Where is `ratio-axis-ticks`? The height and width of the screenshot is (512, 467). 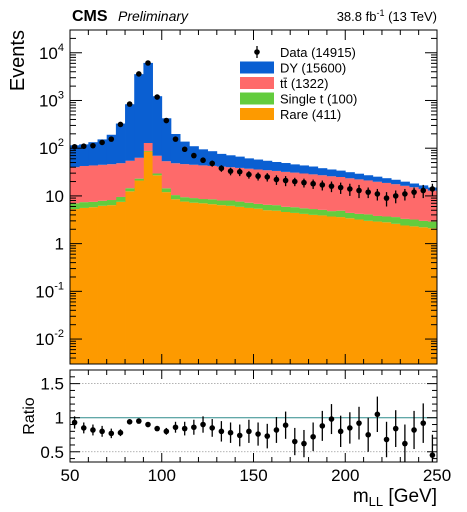
ratio-axis-ticks is located at coordinates (253, 416).